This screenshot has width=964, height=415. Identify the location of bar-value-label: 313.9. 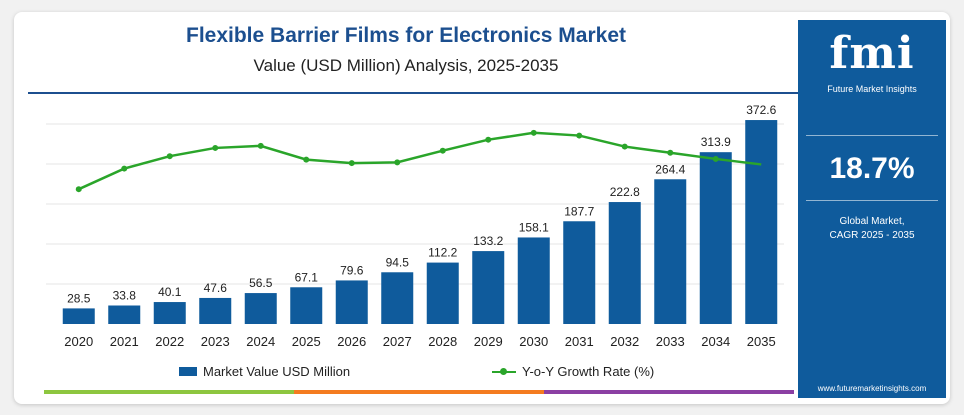
(716, 142).